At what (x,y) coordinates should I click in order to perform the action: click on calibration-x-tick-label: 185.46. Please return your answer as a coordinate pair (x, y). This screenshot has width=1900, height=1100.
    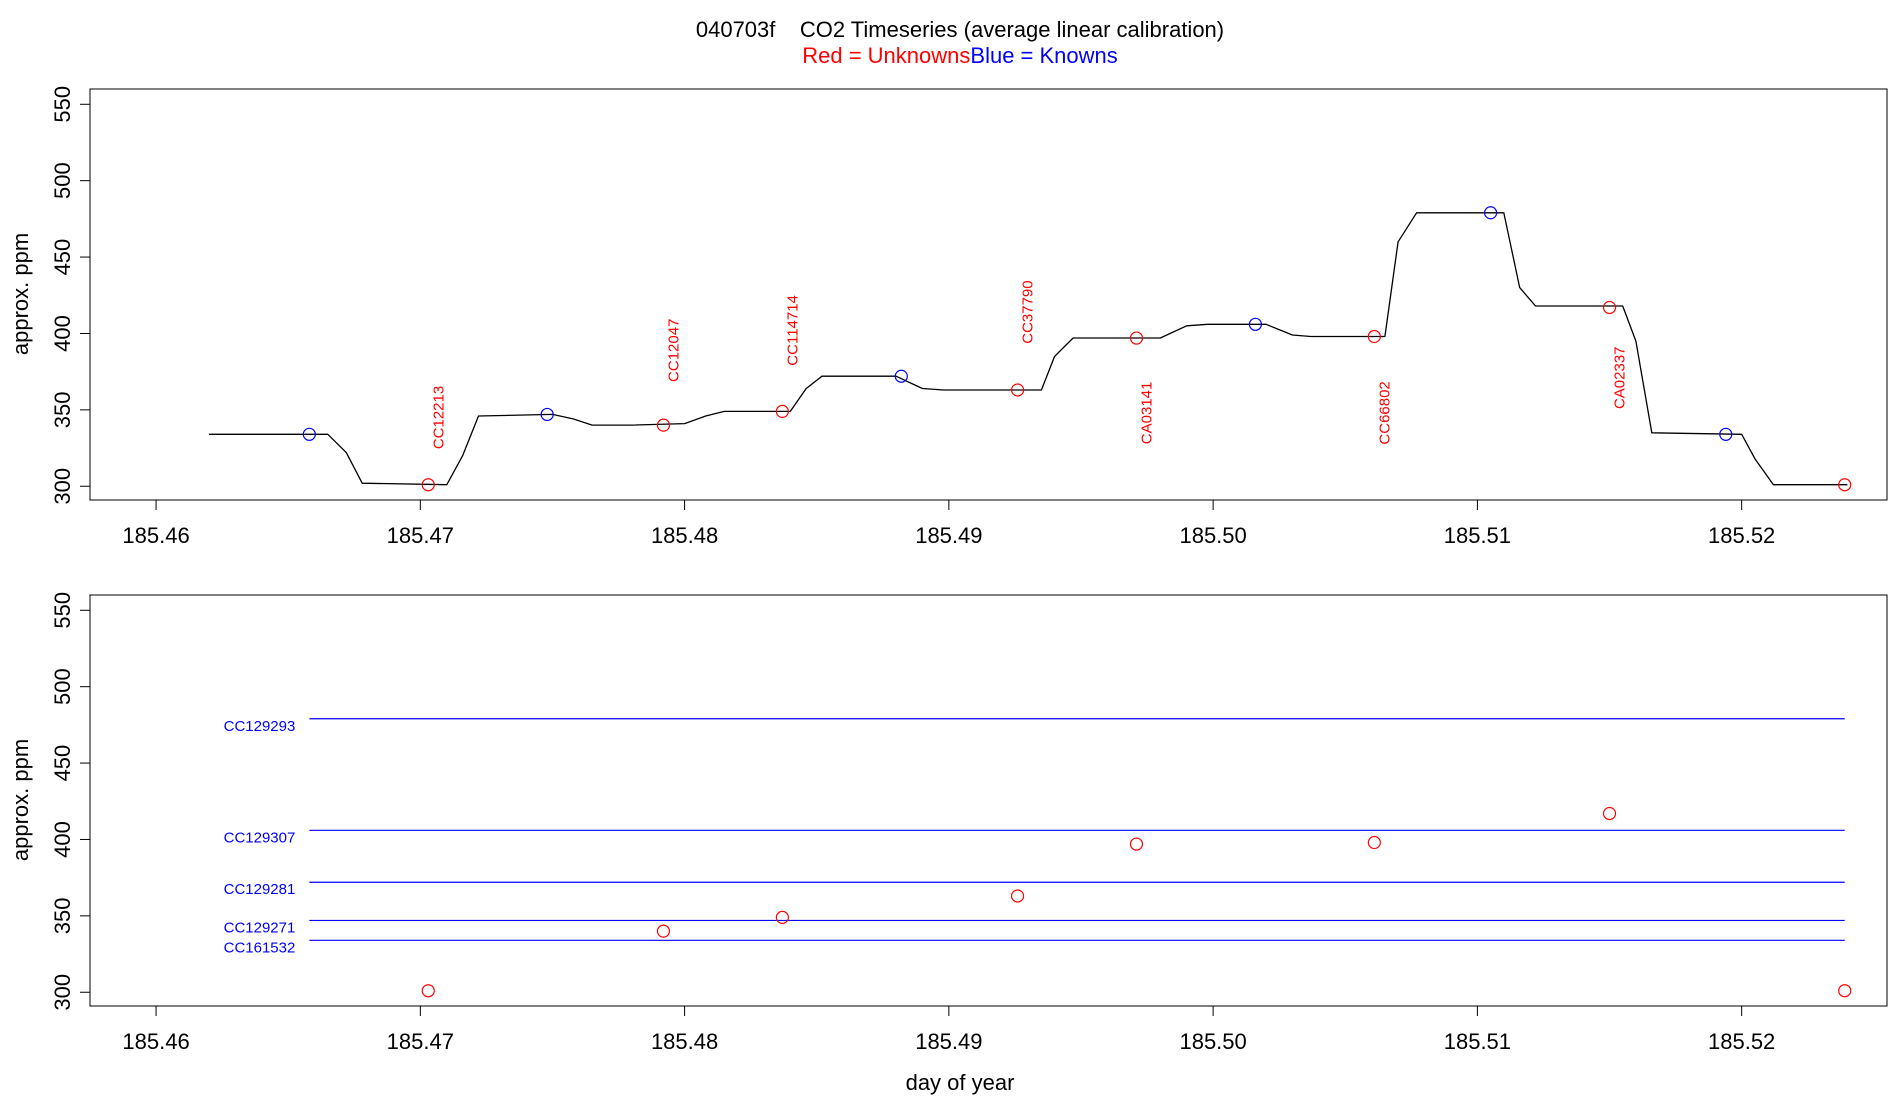
    Looking at the image, I should click on (155, 1041).